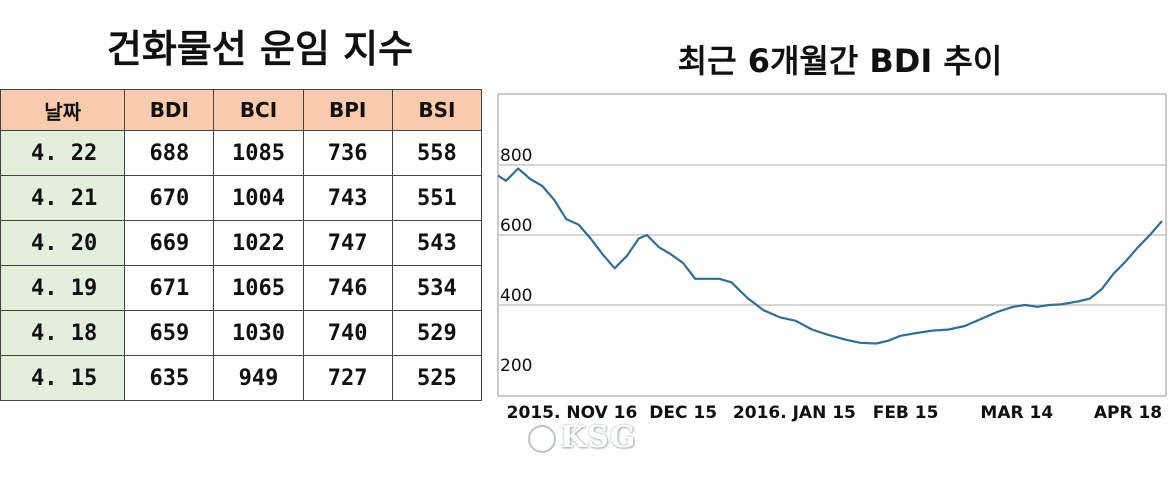  Describe the element at coordinates (516, 296) in the screenshot. I see `y-tick-label: 400` at that location.